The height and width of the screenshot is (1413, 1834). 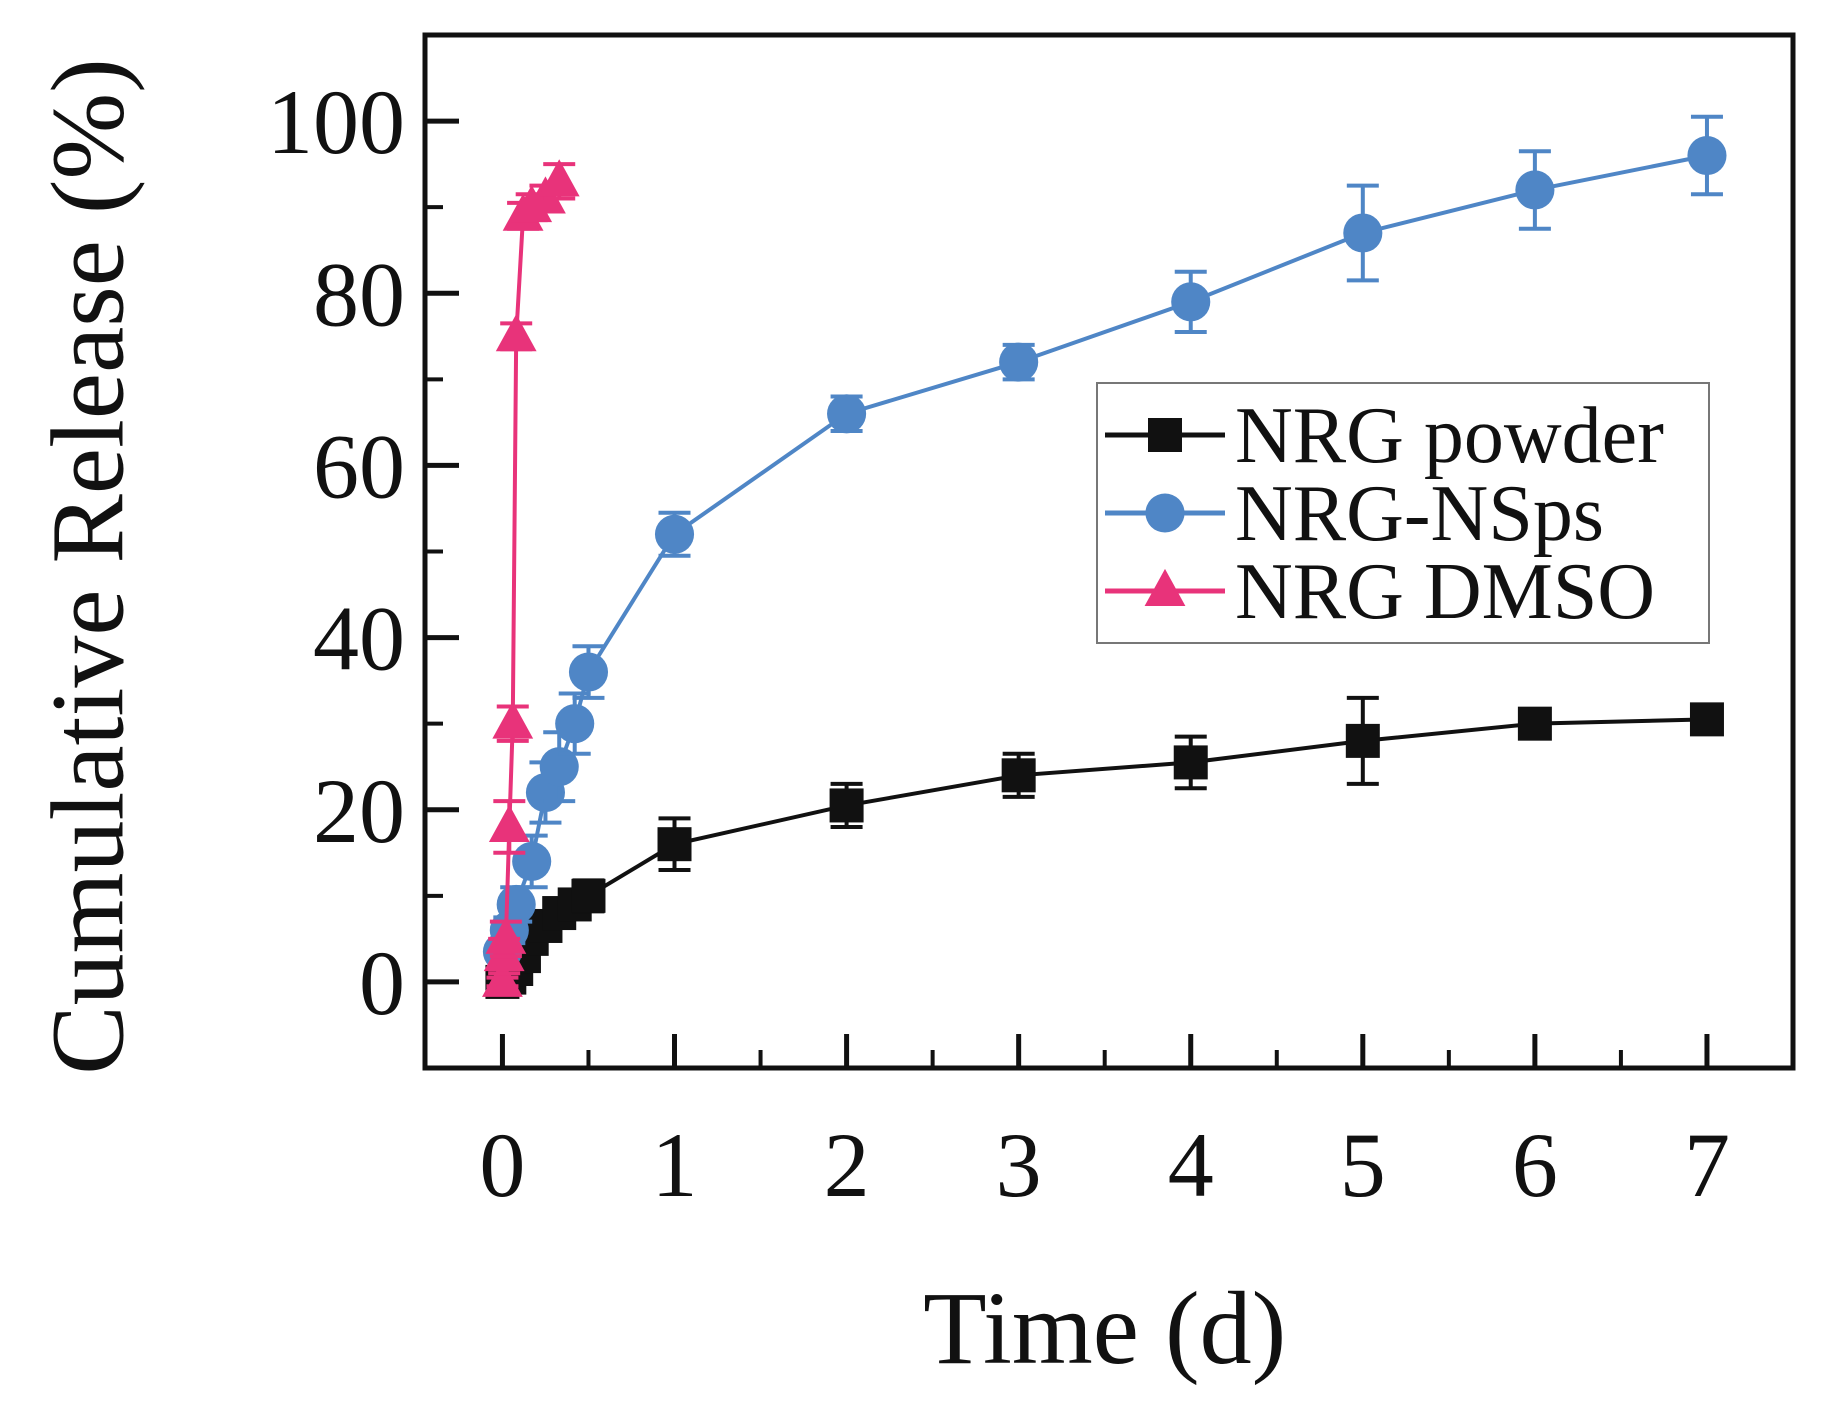 I want to click on x-tick-label: 4, so click(x=1191, y=1165).